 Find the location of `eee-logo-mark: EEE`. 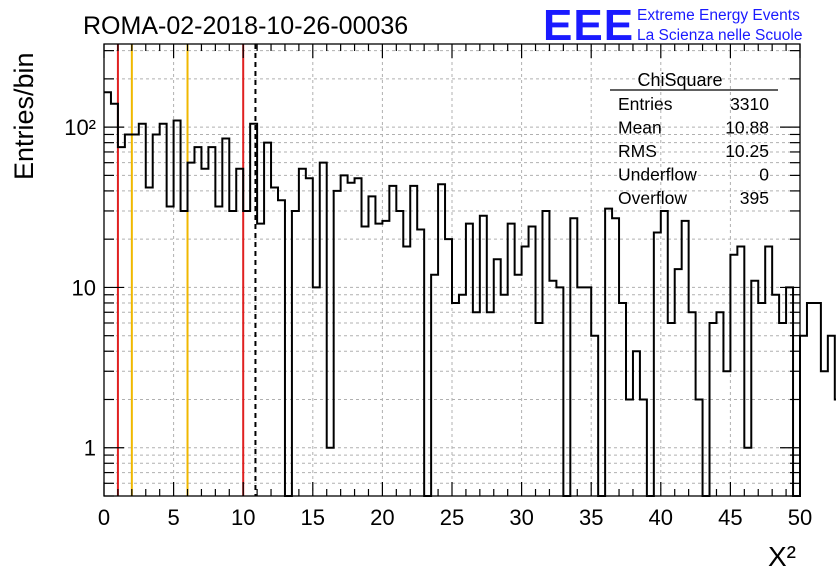

eee-logo-mark: EEE is located at coordinates (588, 25).